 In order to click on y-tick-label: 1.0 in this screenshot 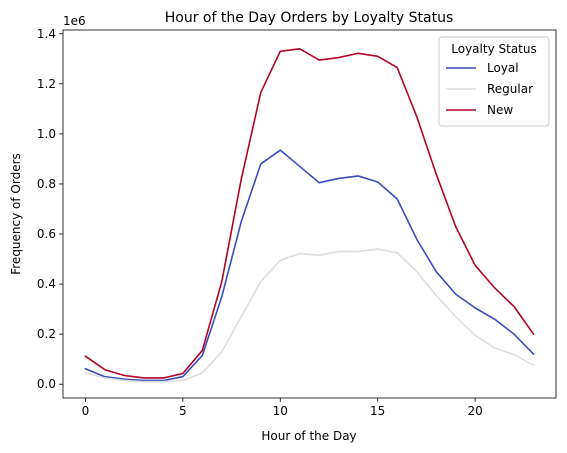, I will do `click(46, 134)`.